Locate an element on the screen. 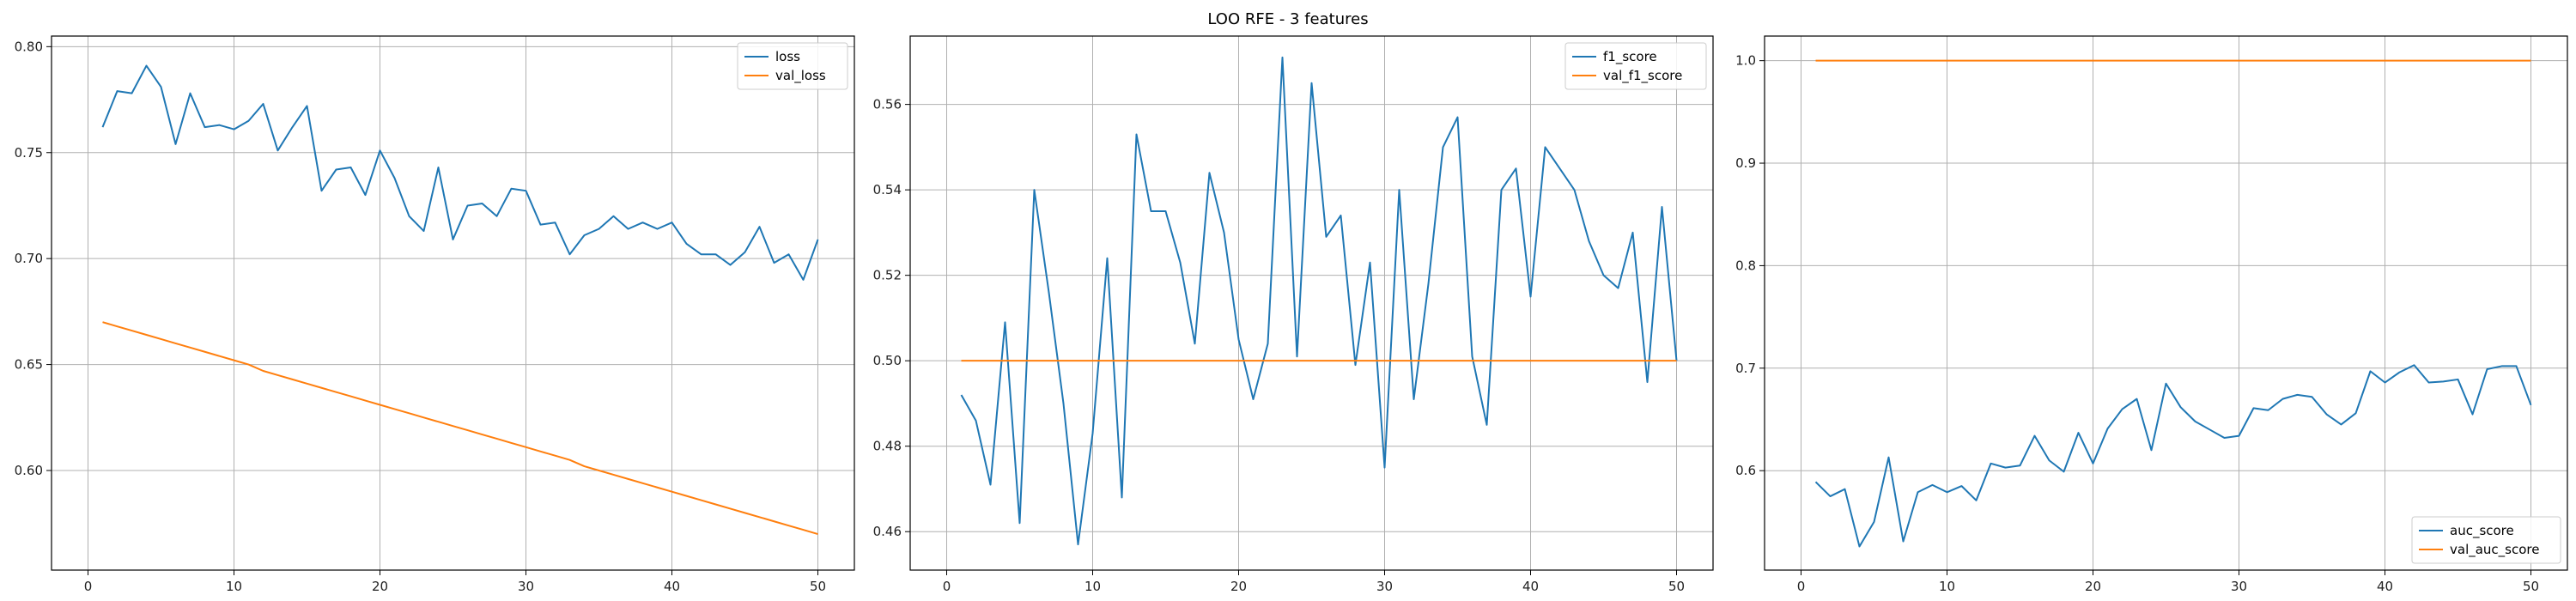 Image resolution: width=2576 pixels, height=601 pixels. y-tick-label: 0.52 is located at coordinates (888, 275).